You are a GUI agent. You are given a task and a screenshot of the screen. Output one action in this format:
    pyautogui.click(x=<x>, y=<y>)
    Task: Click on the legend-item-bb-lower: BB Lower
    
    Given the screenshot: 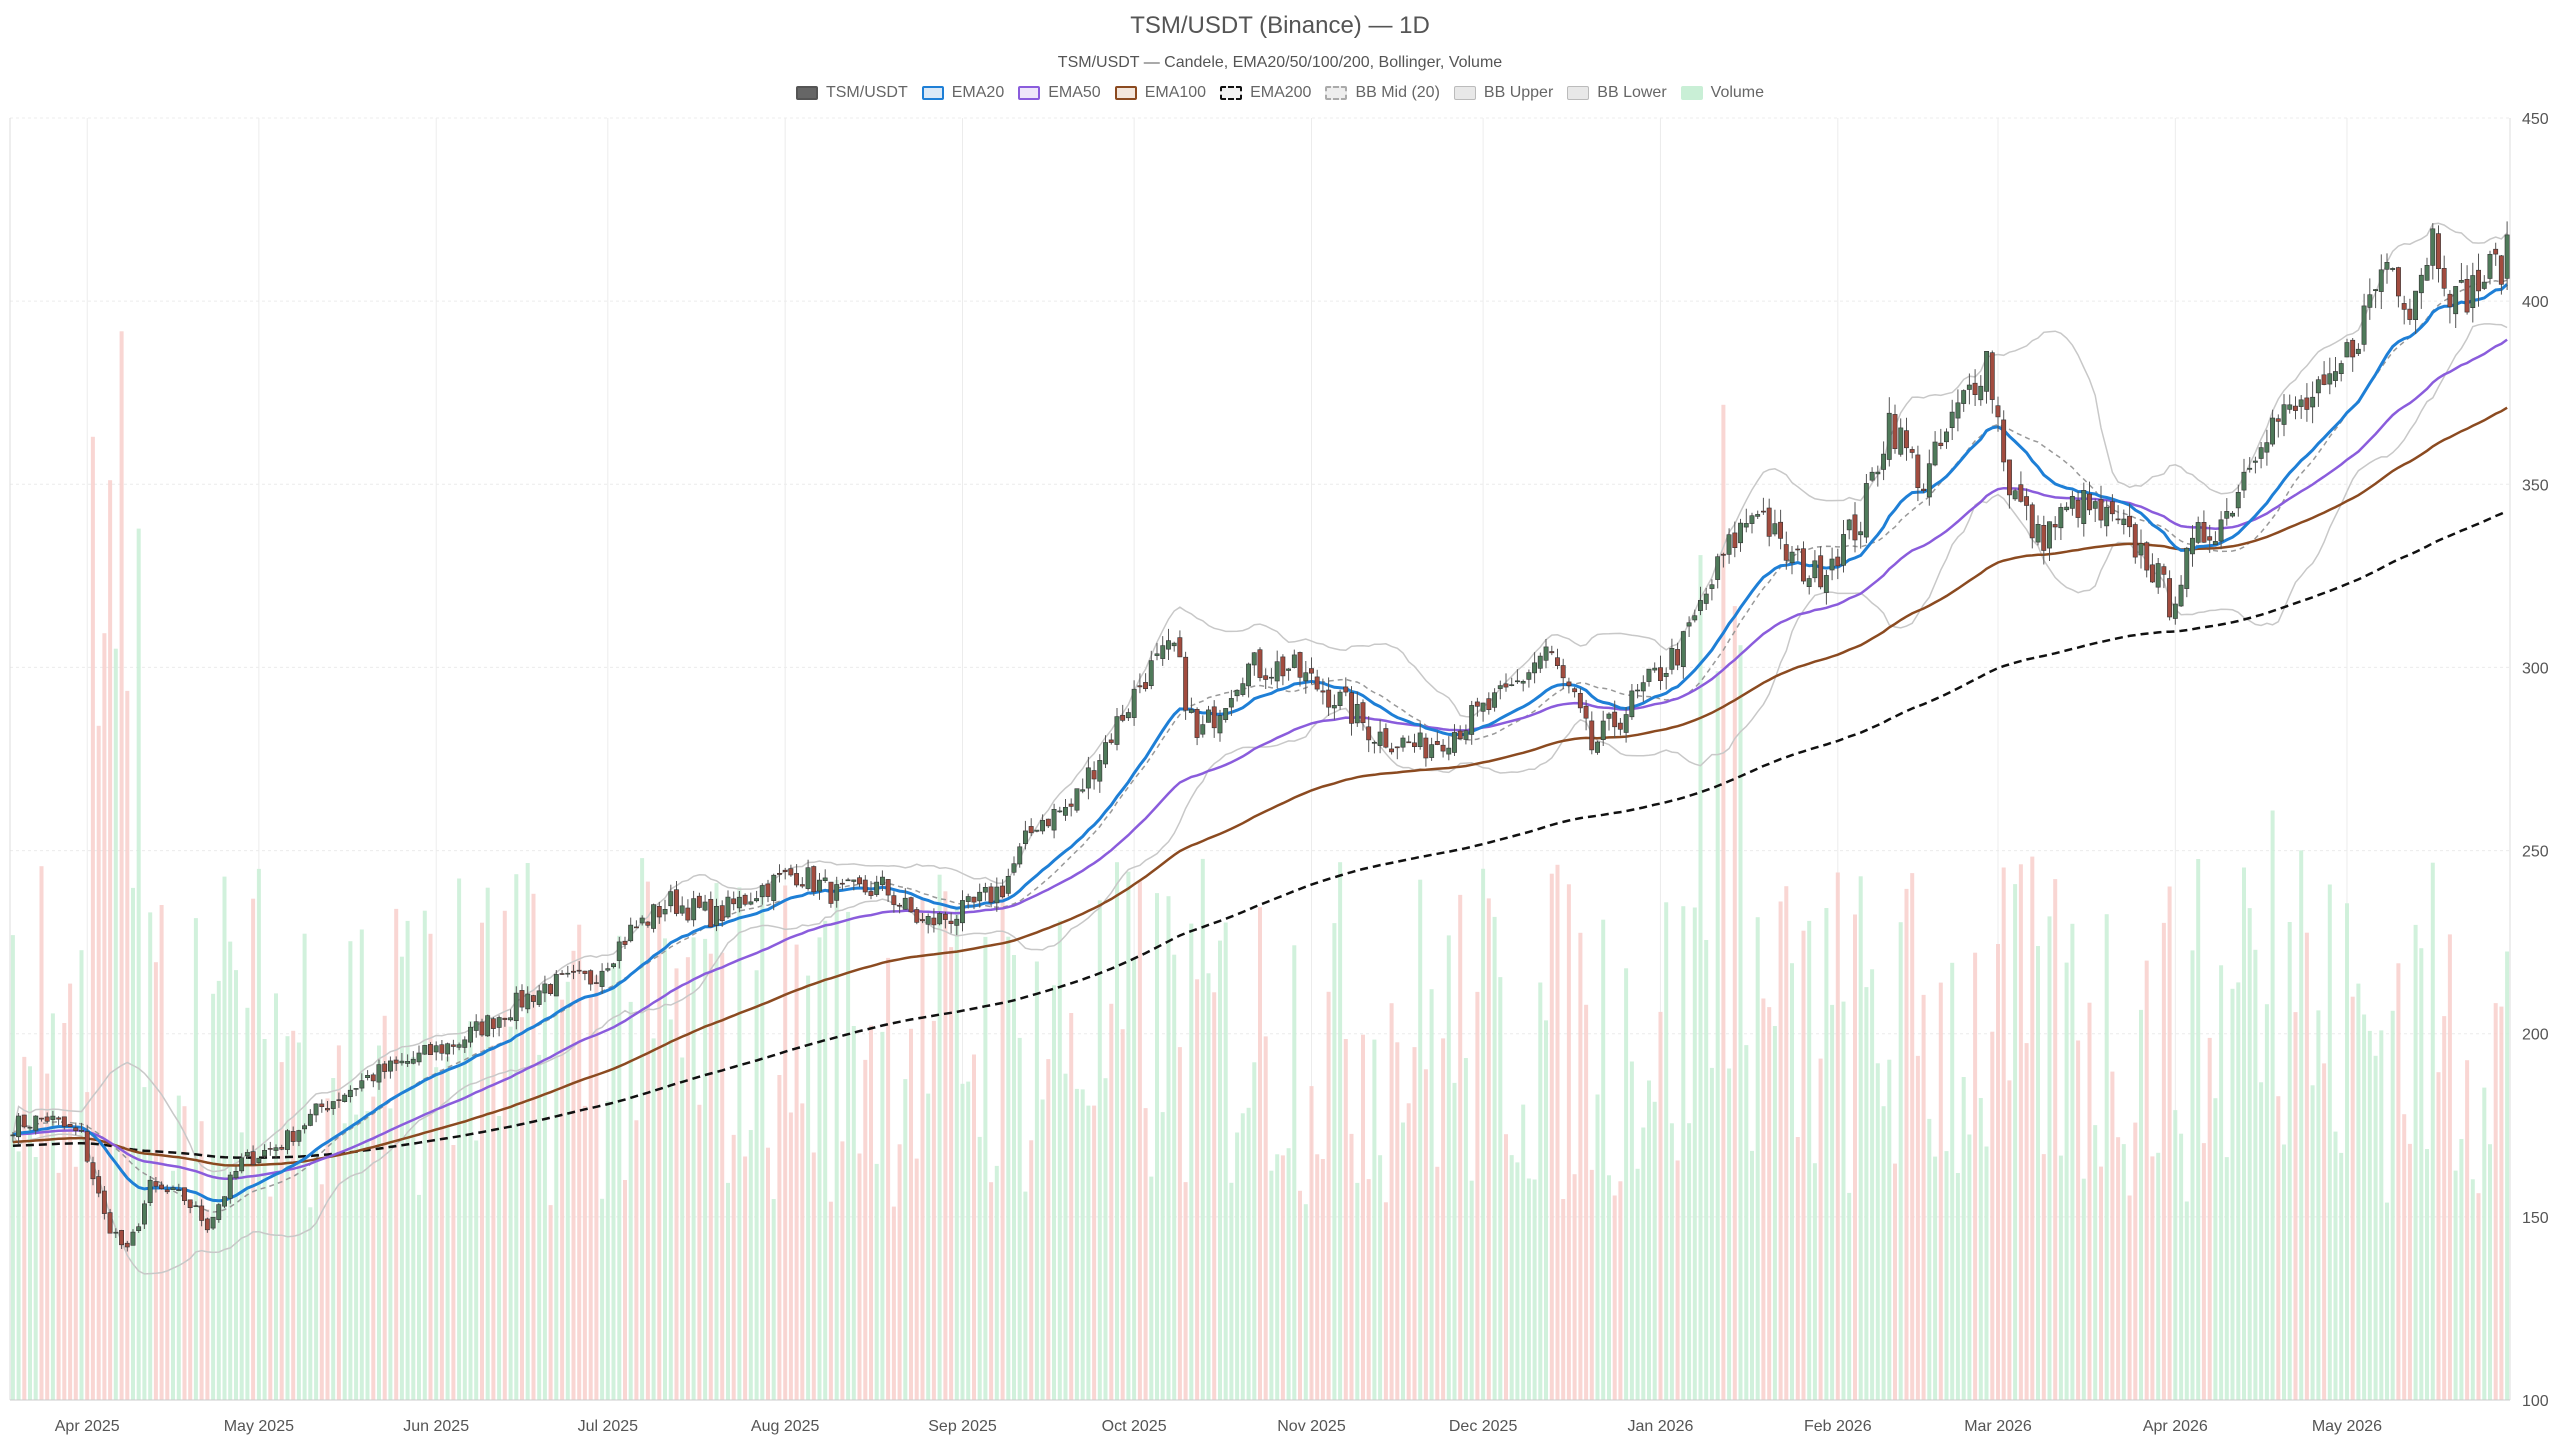 What is the action you would take?
    pyautogui.click(x=1617, y=93)
    